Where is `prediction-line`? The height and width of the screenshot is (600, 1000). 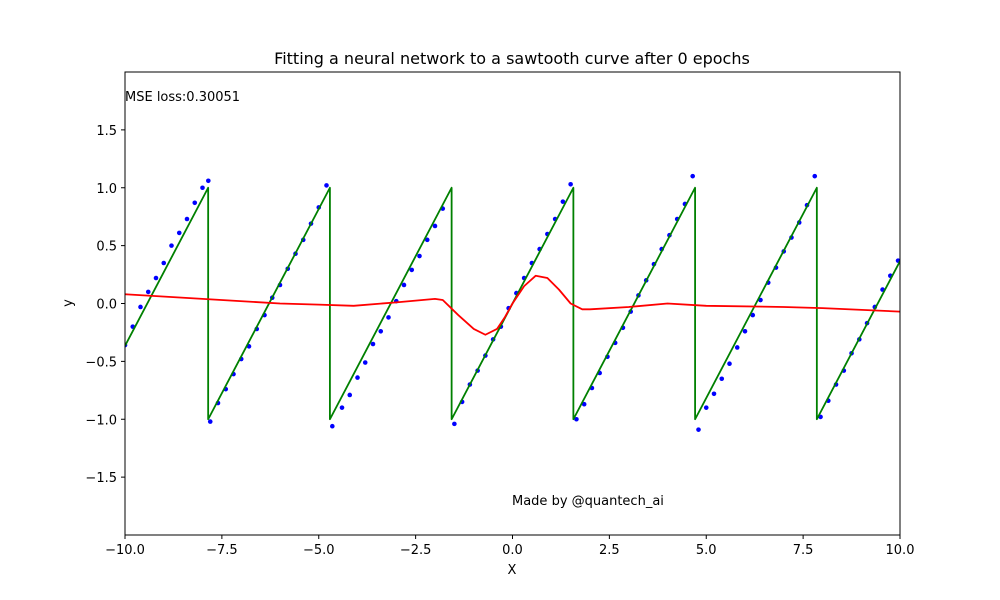
prediction-line is located at coordinates (512, 305).